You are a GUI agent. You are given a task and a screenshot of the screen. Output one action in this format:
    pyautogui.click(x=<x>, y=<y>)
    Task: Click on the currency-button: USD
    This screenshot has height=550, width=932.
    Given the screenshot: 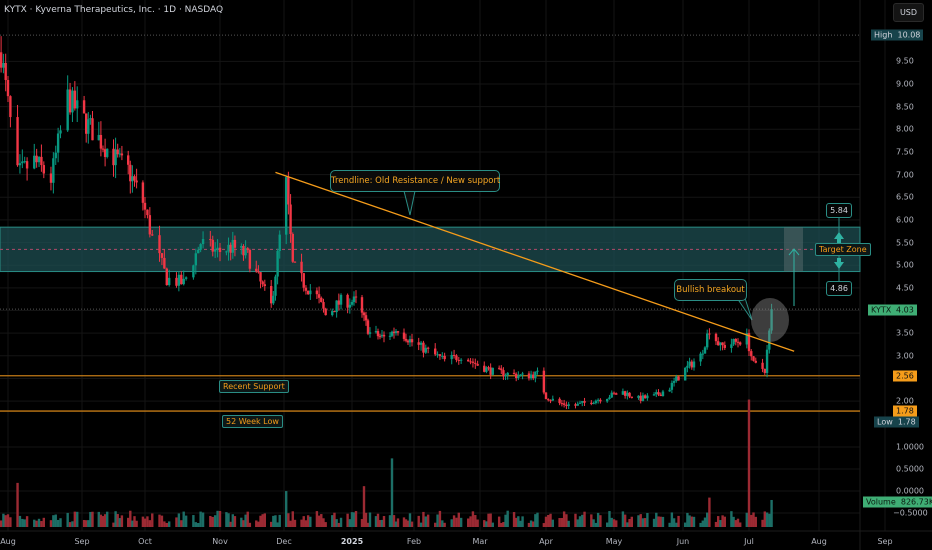 What is the action you would take?
    pyautogui.click(x=908, y=12)
    